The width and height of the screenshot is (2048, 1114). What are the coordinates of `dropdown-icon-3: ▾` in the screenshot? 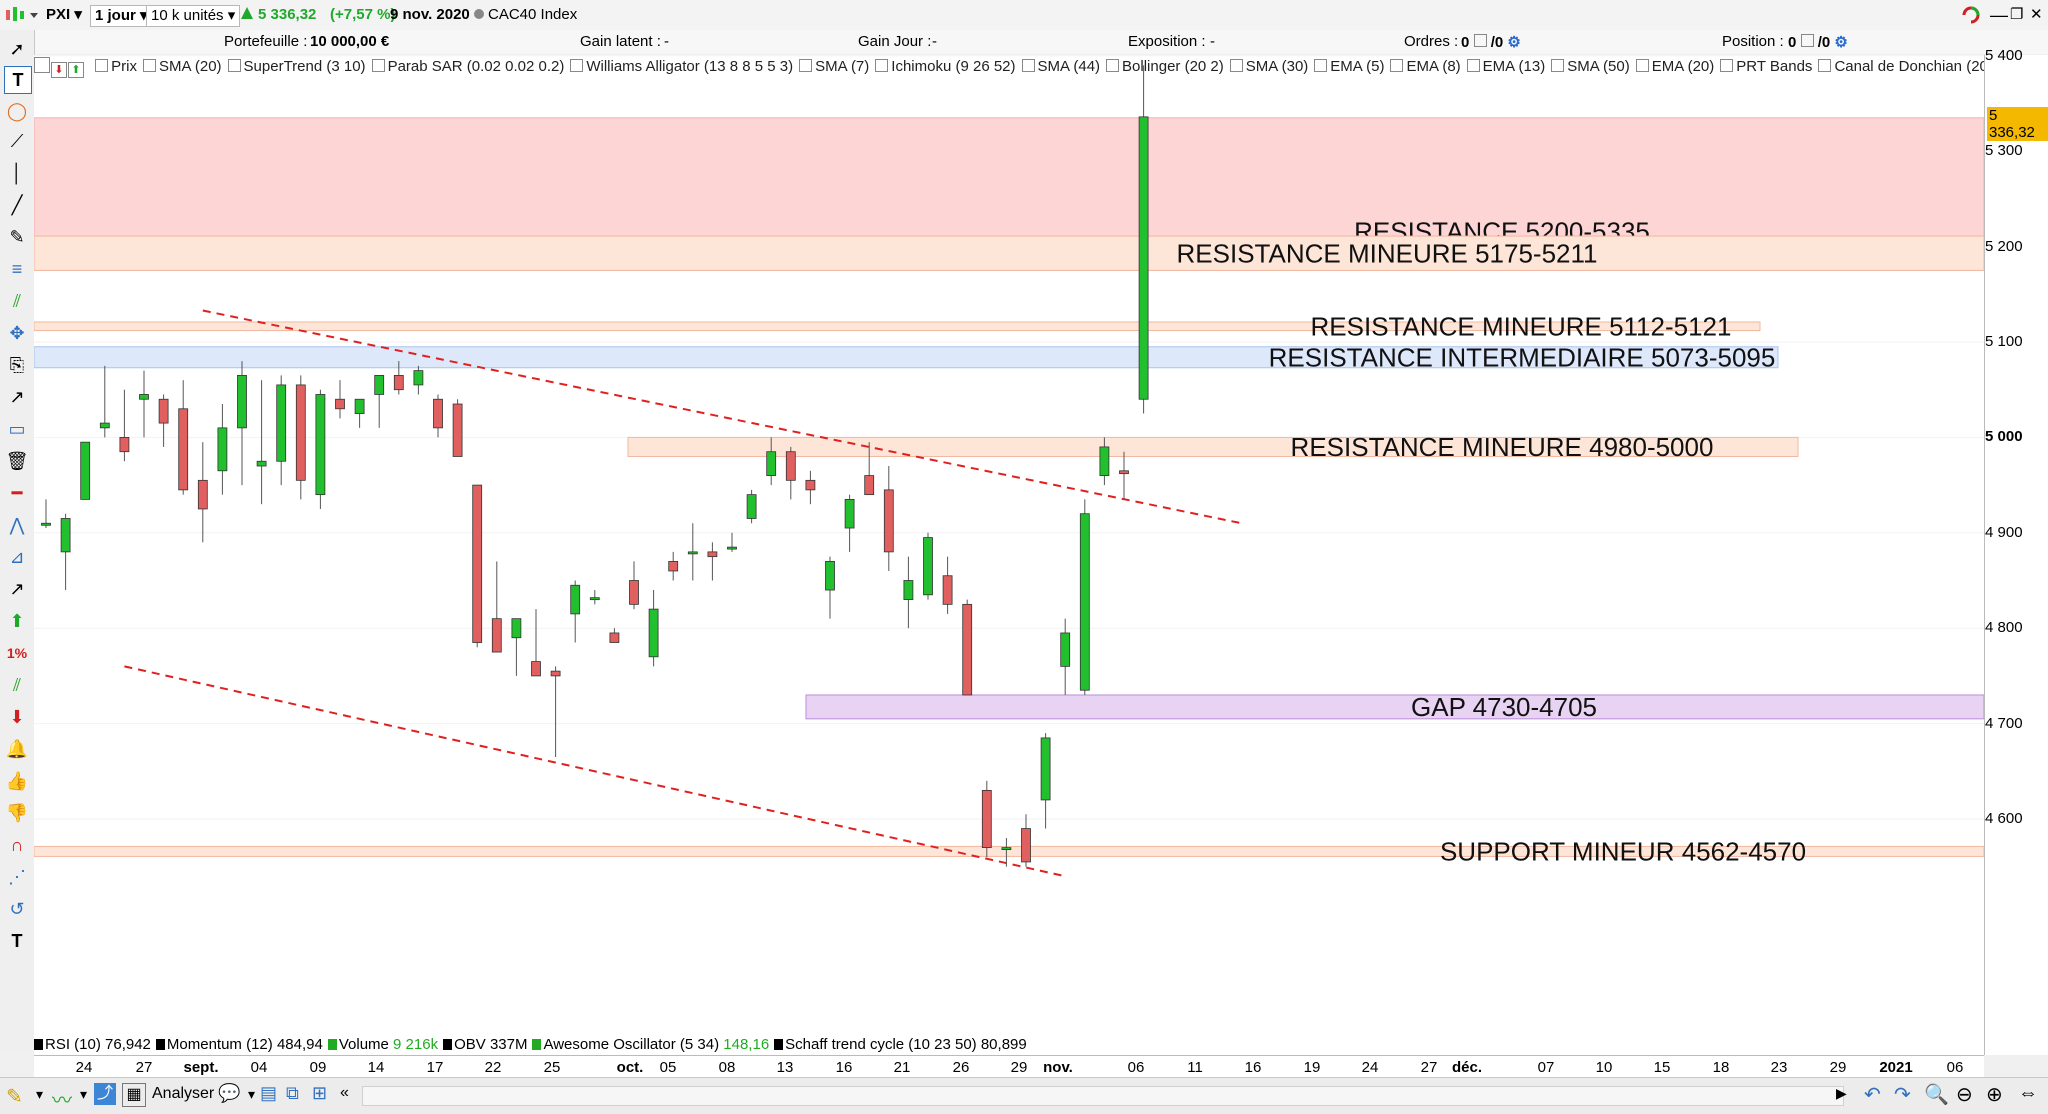 It's located at (252, 1094).